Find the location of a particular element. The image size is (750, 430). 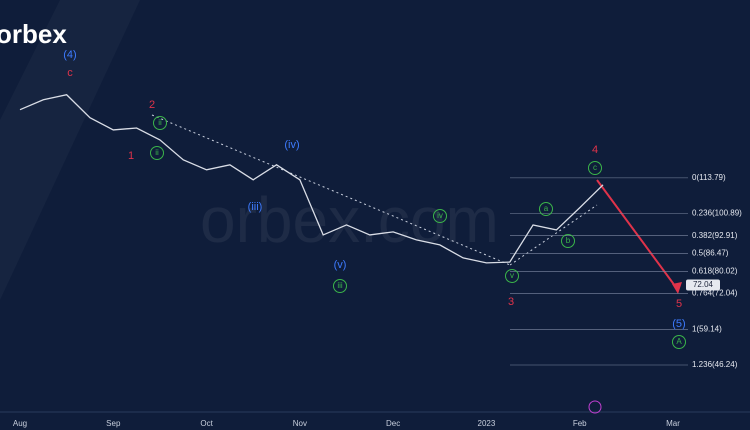

wave-label: (4) is located at coordinates (69, 55).